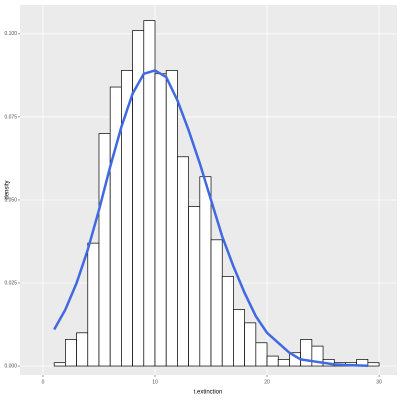  I want to click on x-tick-label: 10, so click(155, 382).